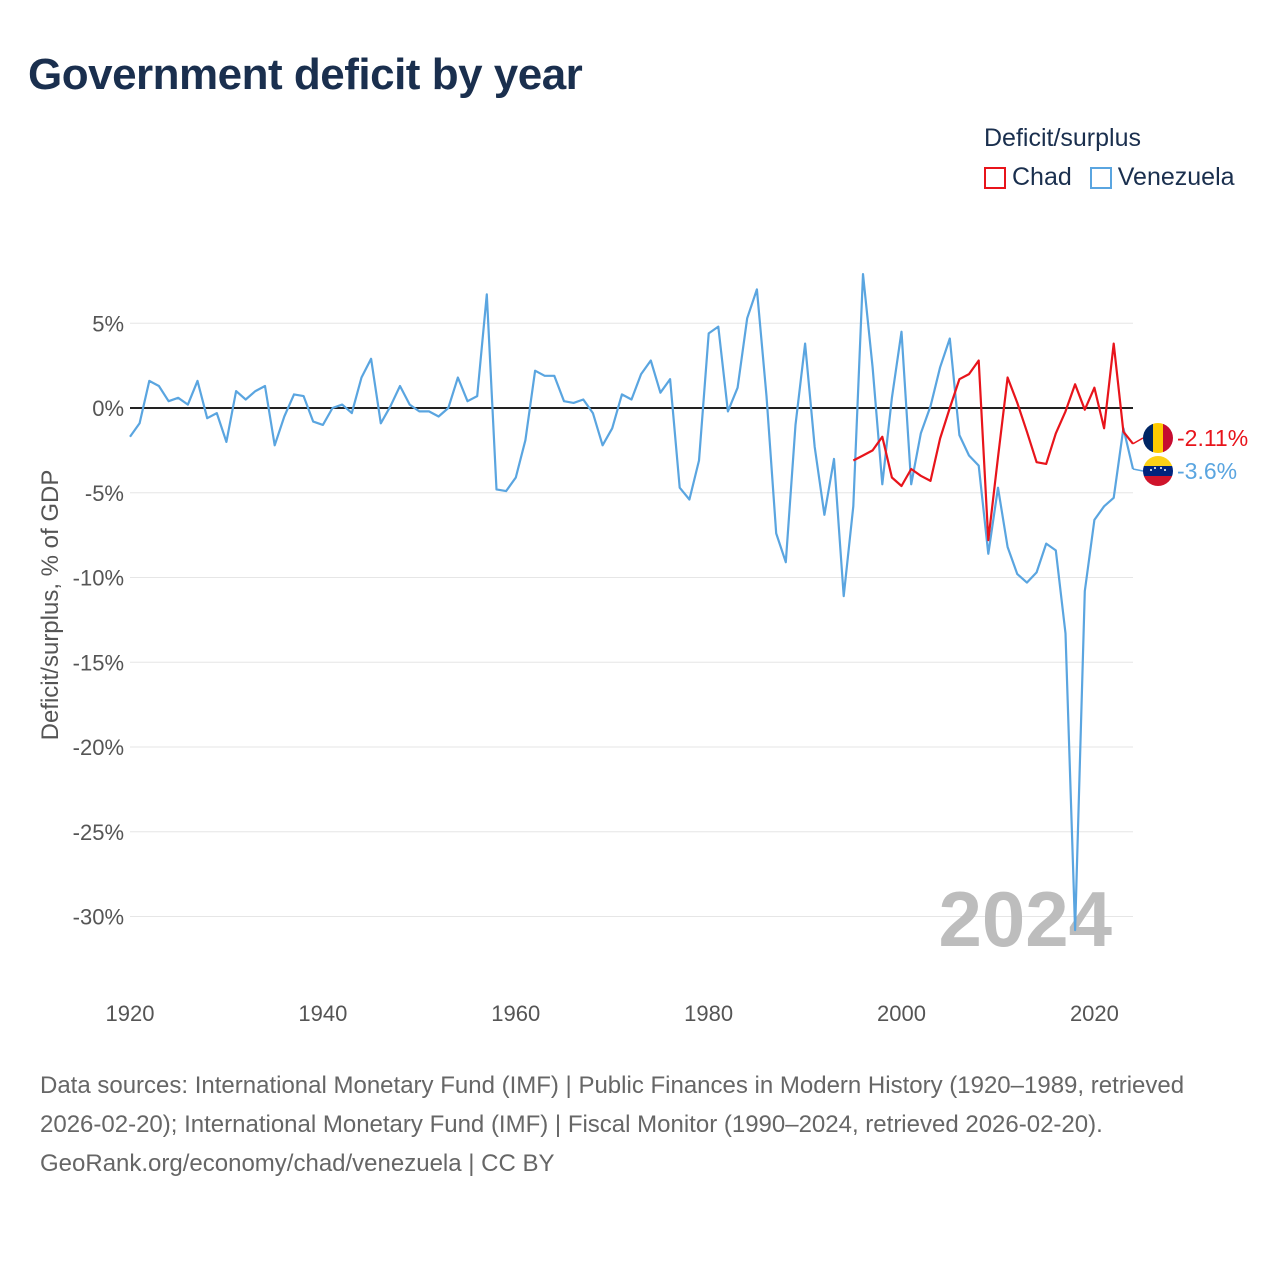  I want to click on series-line-chad, so click(993, 442).